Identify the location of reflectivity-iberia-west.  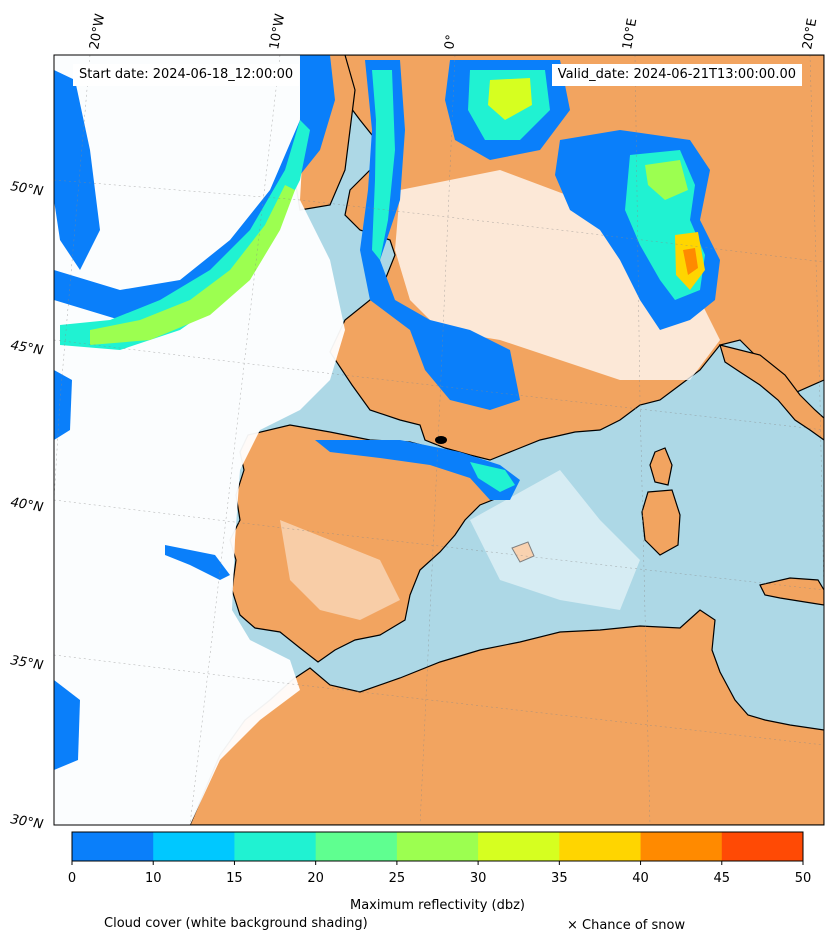
(197, 562).